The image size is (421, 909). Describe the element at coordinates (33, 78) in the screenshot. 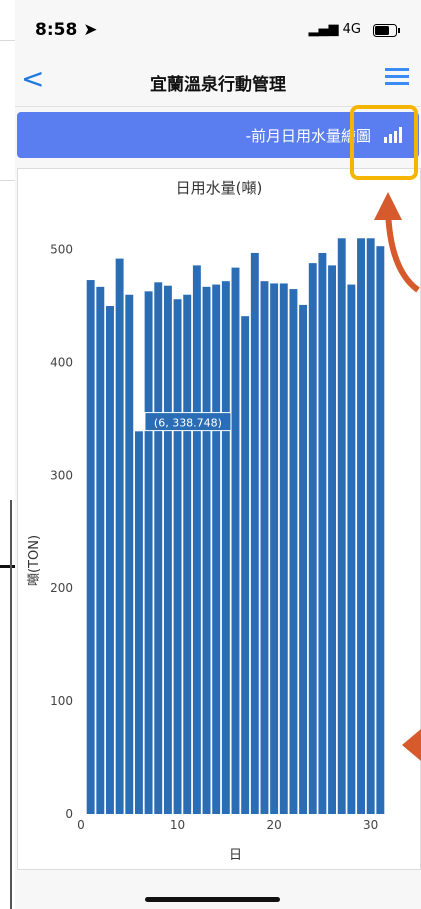

I see `back-button: <` at that location.